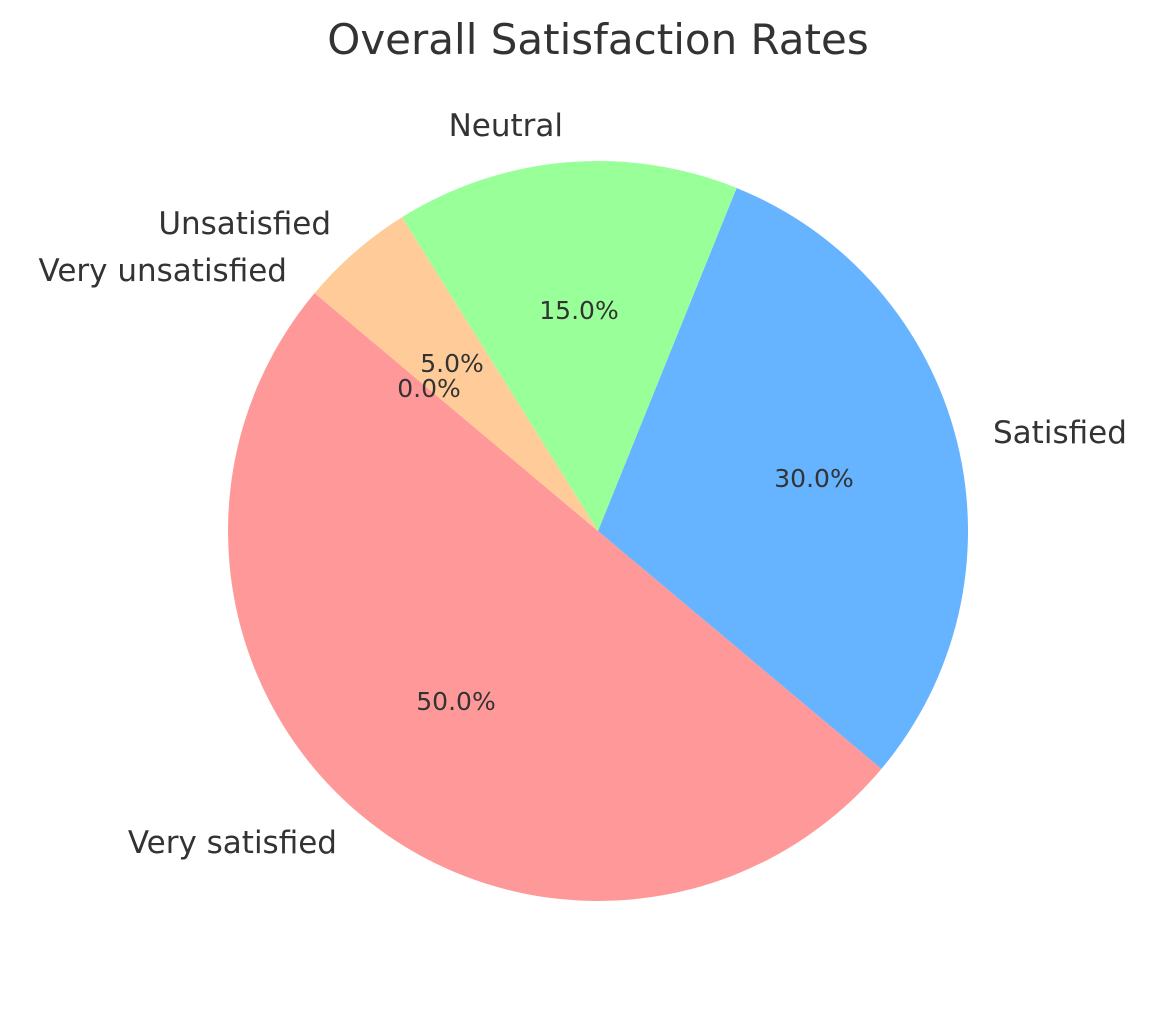  What do you see at coordinates (578, 310) in the screenshot?
I see `pct-neutral: 15.0%` at bounding box center [578, 310].